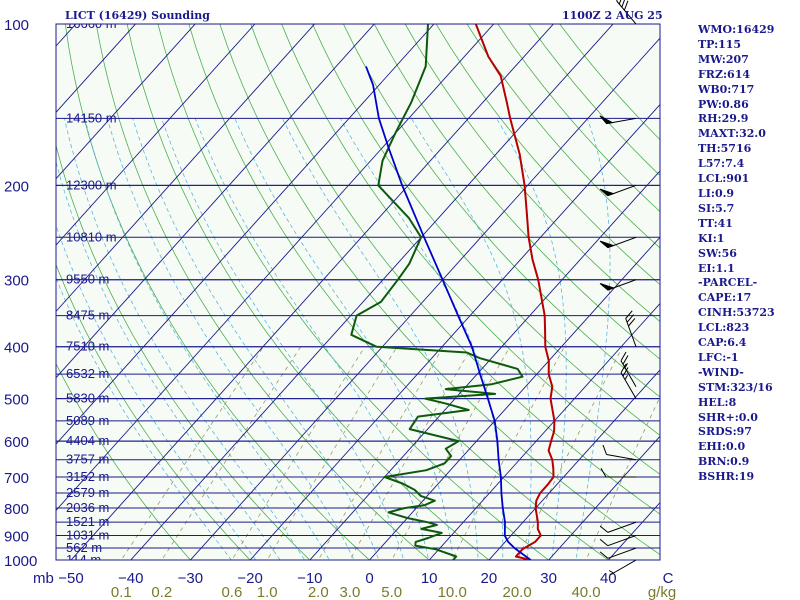 The height and width of the screenshot is (600, 800). What do you see at coordinates (16, 348) in the screenshot?
I see `pressure-tick-label: 400` at bounding box center [16, 348].